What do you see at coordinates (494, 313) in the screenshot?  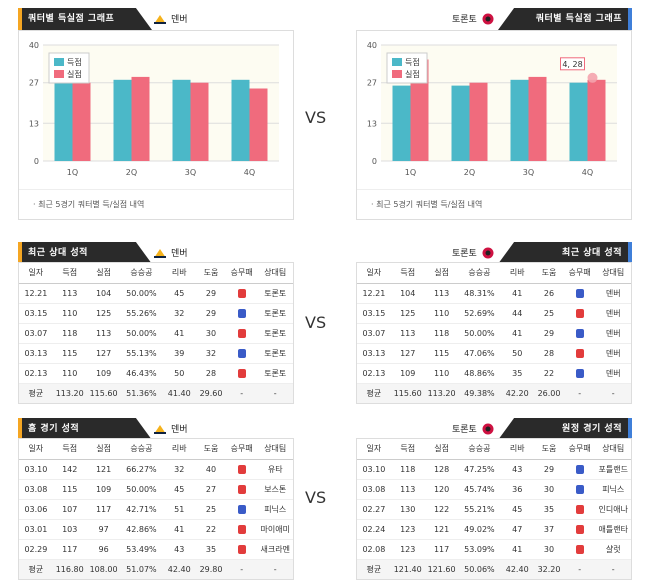 I see `table-row: 03.15 125 110 52.69% 44 25 덴버` at bounding box center [494, 313].